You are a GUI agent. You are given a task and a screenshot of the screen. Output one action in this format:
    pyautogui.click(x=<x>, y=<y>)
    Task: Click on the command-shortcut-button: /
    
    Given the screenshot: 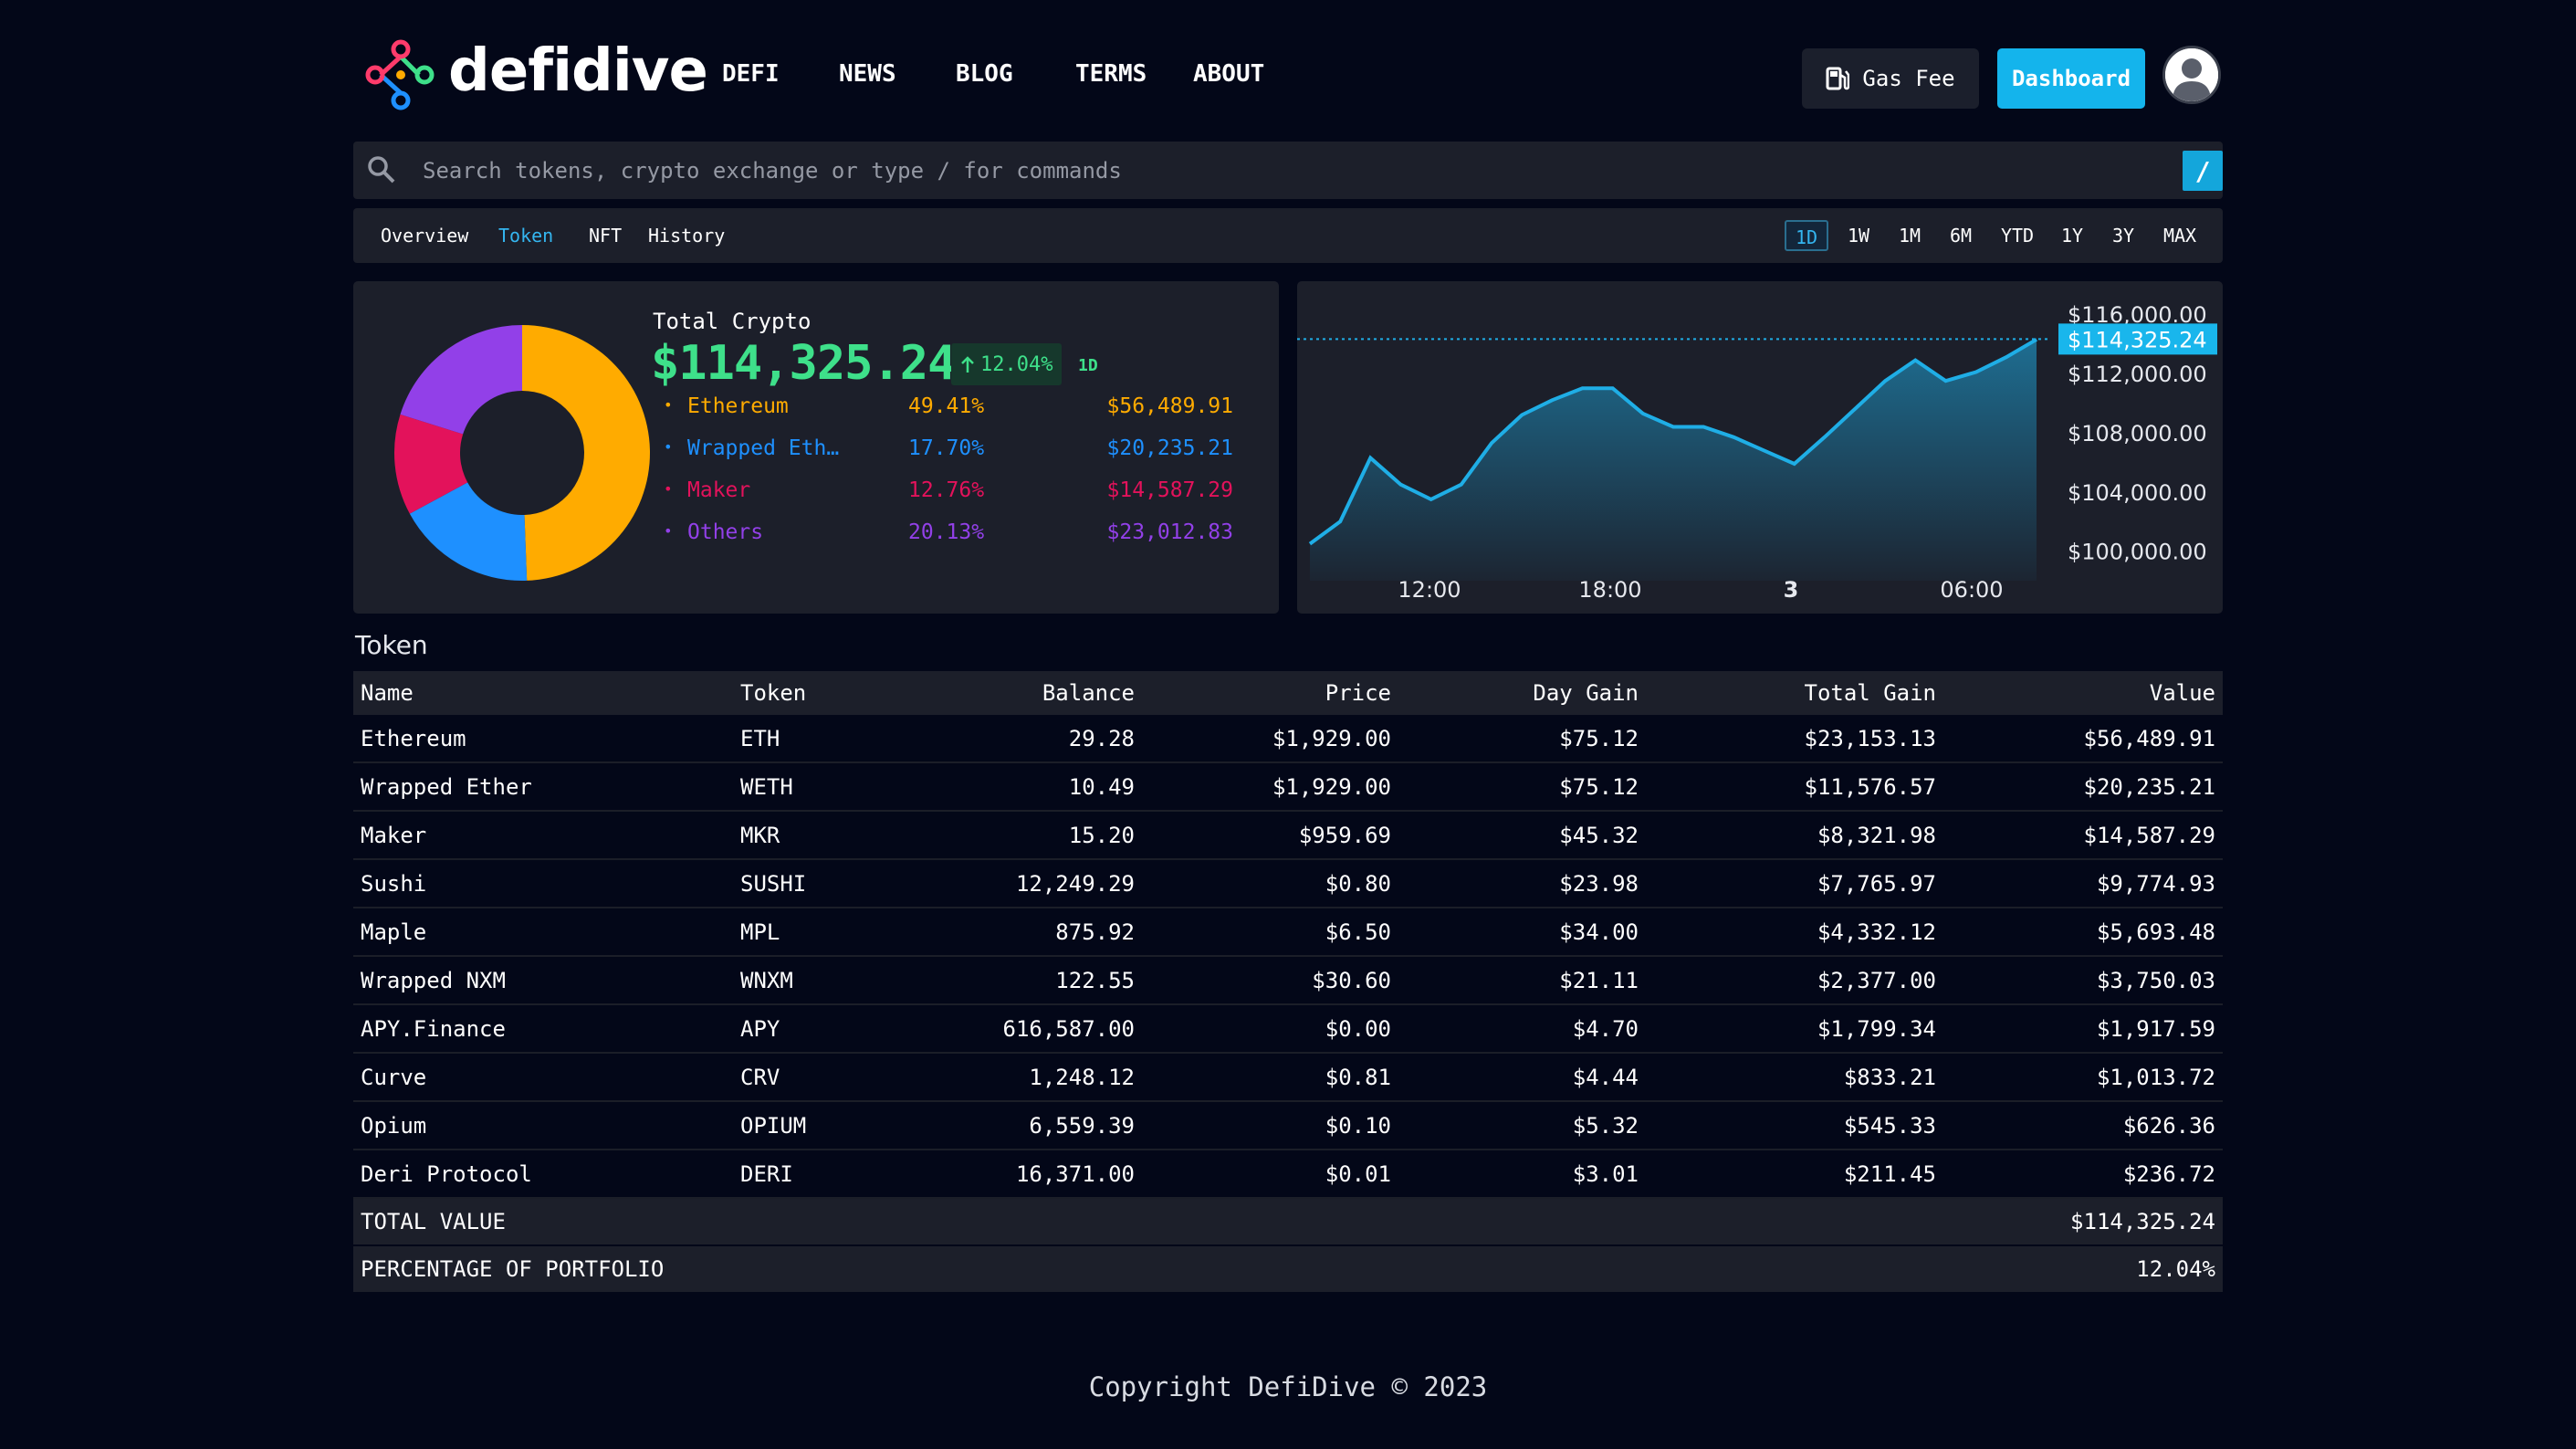 What is the action you would take?
    pyautogui.click(x=2203, y=171)
    